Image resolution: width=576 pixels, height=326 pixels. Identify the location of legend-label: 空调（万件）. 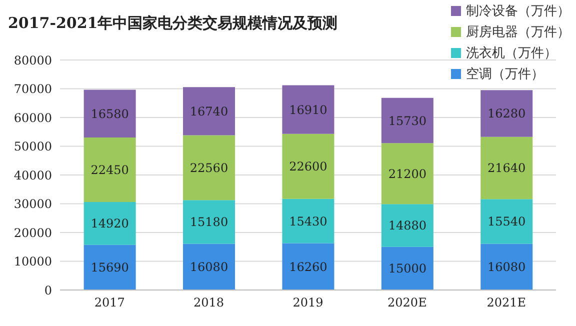
(505, 74).